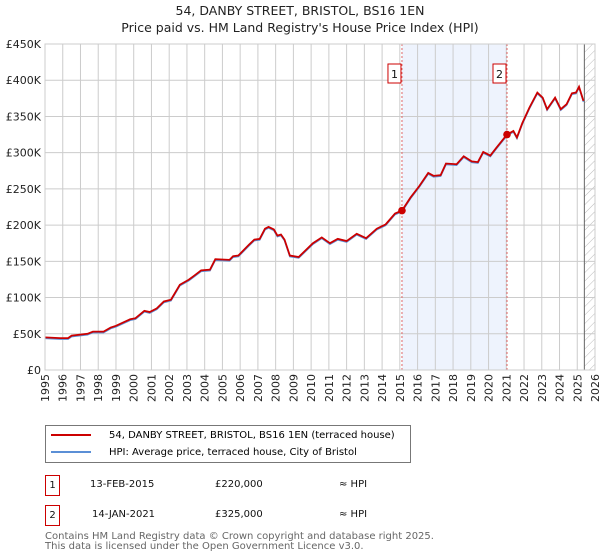 This screenshot has height=560, width=600. Describe the element at coordinates (52, 515) in the screenshot. I see `transaction-number: 2` at that location.